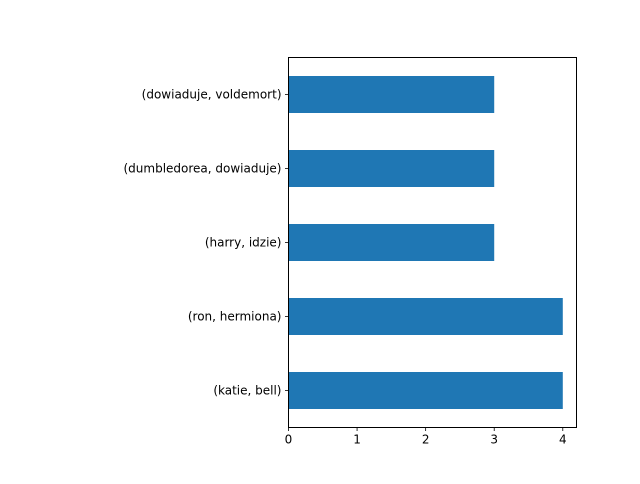 The height and width of the screenshot is (484, 640). What do you see at coordinates (235, 317) in the screenshot?
I see `y-tick-label-1: (ron, hermiona)` at bounding box center [235, 317].